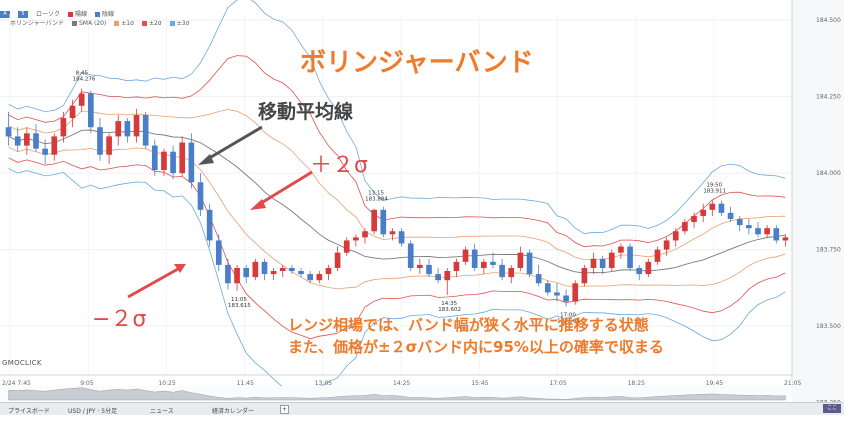  What do you see at coordinates (22, 363) in the screenshot?
I see `broker-logo: GMOCLICK` at bounding box center [22, 363].